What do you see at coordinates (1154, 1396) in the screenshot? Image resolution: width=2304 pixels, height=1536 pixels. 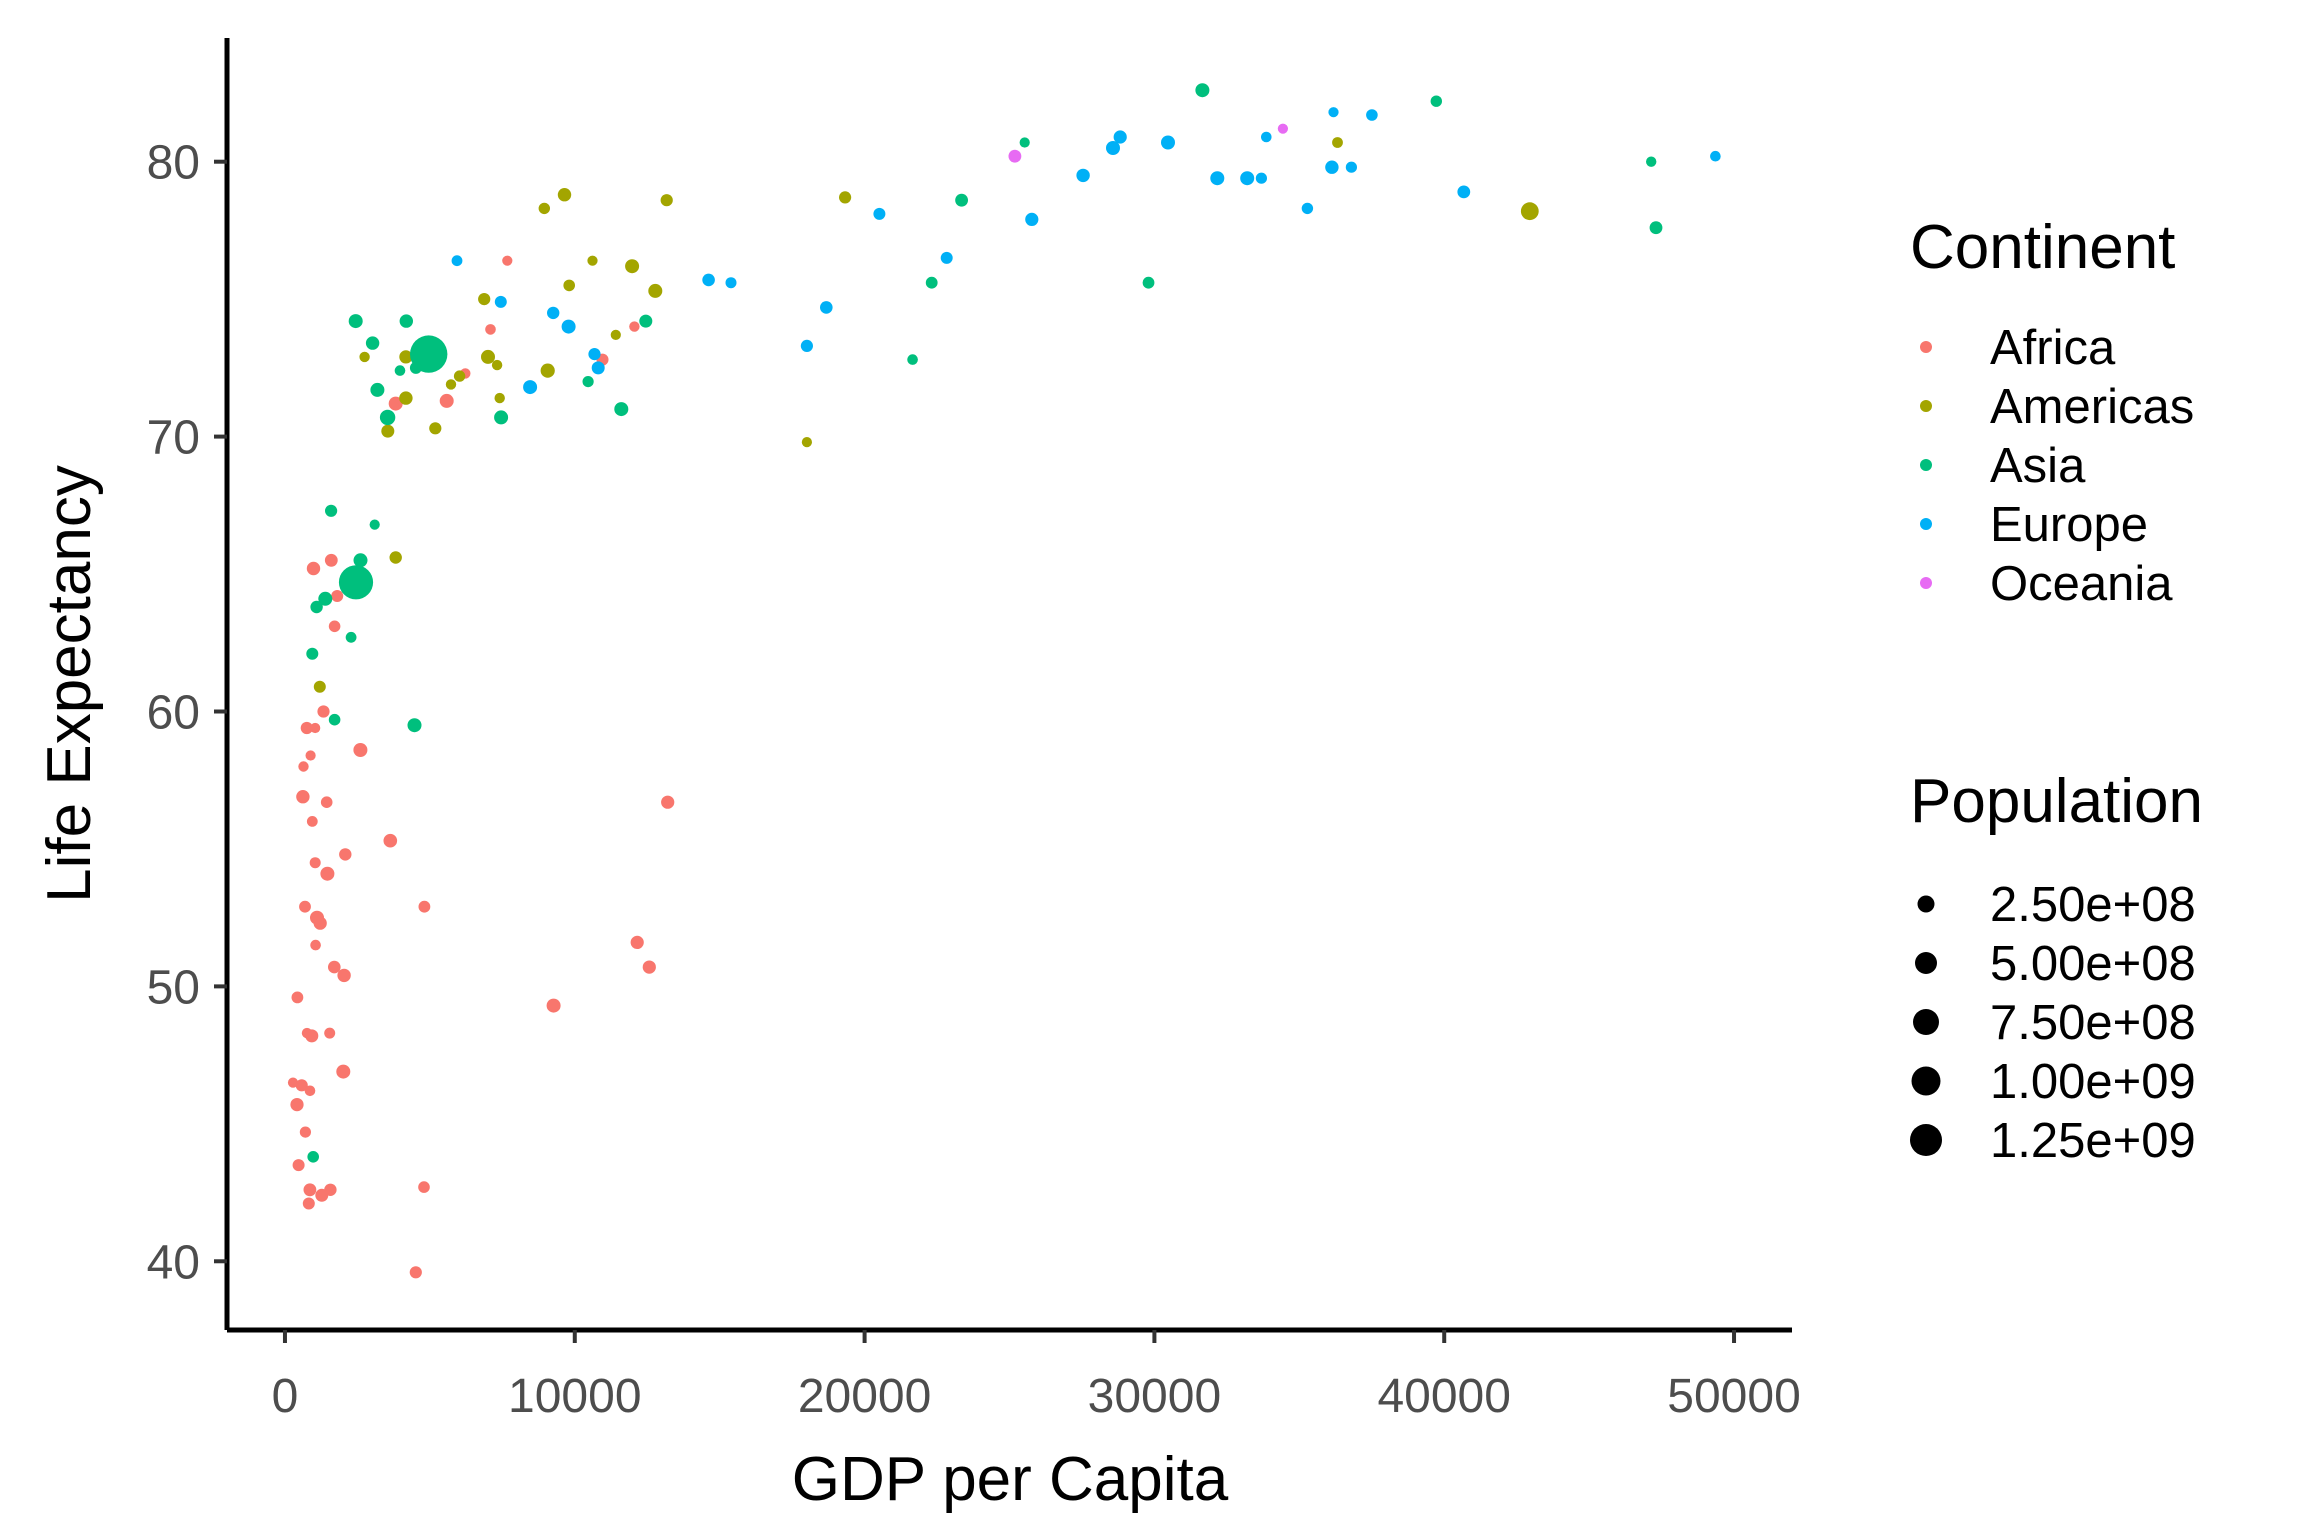 I see `x-tick-label: 30000` at bounding box center [1154, 1396].